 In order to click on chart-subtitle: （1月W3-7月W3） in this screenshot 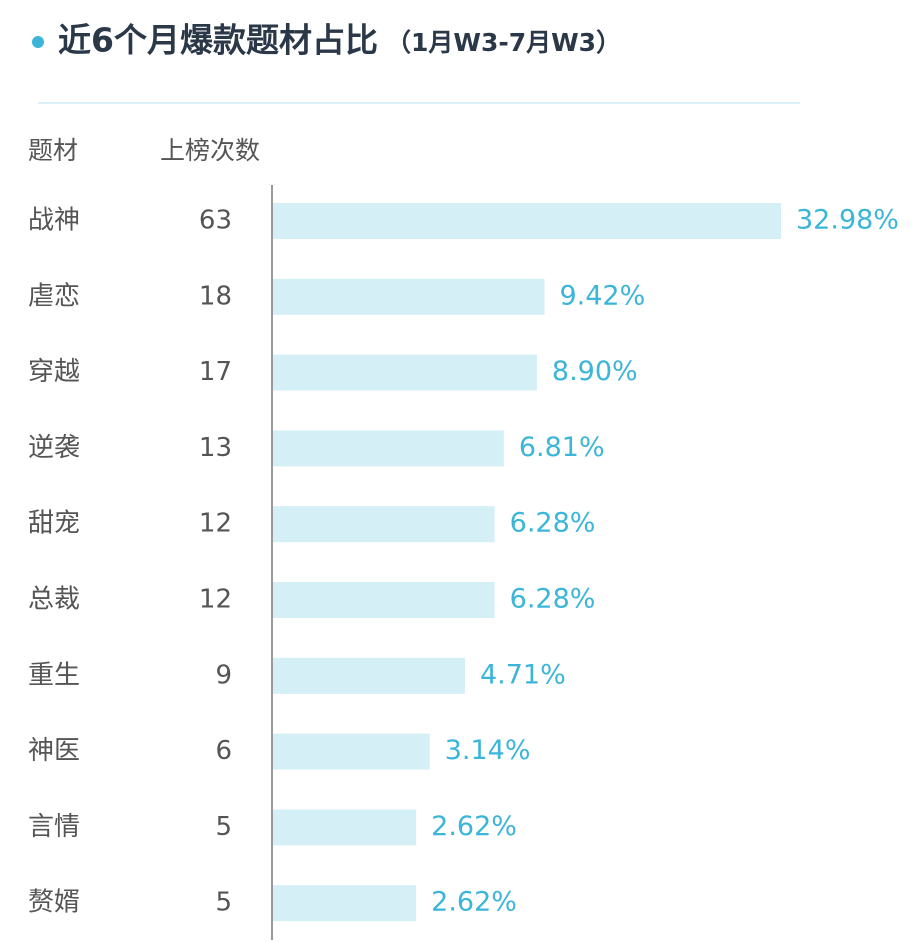, I will do `click(503, 42)`.